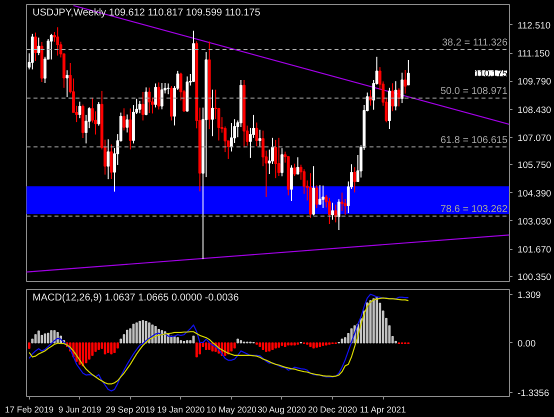 The width and height of the screenshot is (554, 417). What do you see at coordinates (181, 409) in the screenshot?
I see `x-tick-label: 19 Jan 2020` at bounding box center [181, 409].